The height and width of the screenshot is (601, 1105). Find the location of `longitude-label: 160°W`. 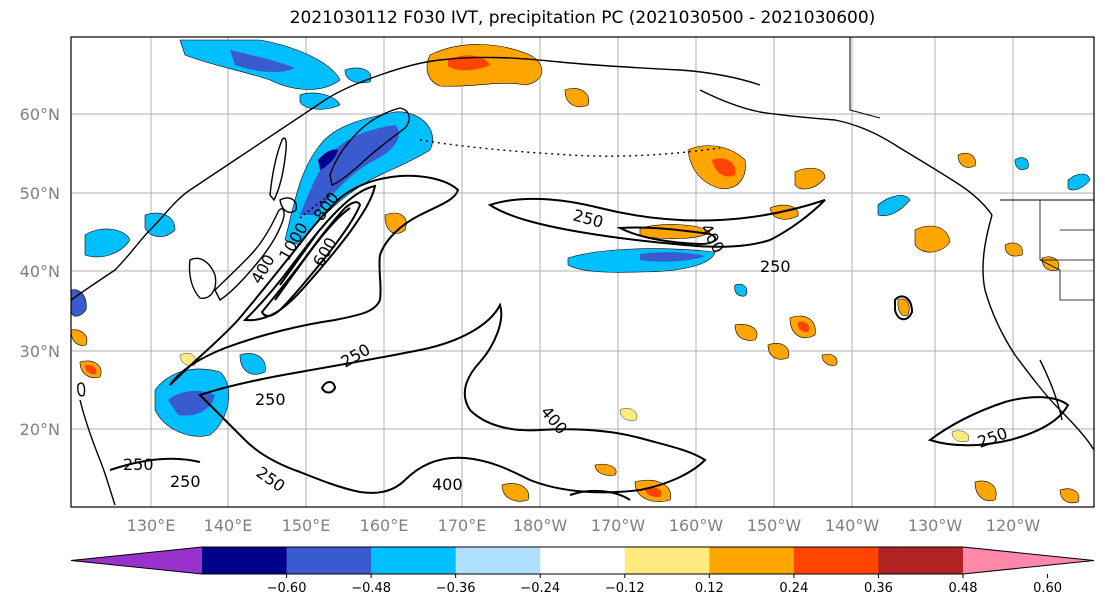

longitude-label: 160°W is located at coordinates (696, 525).